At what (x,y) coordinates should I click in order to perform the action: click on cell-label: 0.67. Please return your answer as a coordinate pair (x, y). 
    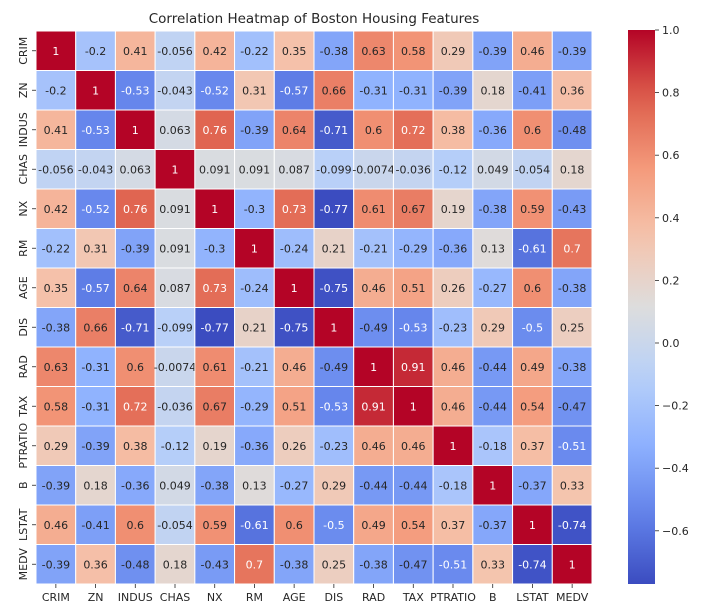
    Looking at the image, I should click on (214, 406).